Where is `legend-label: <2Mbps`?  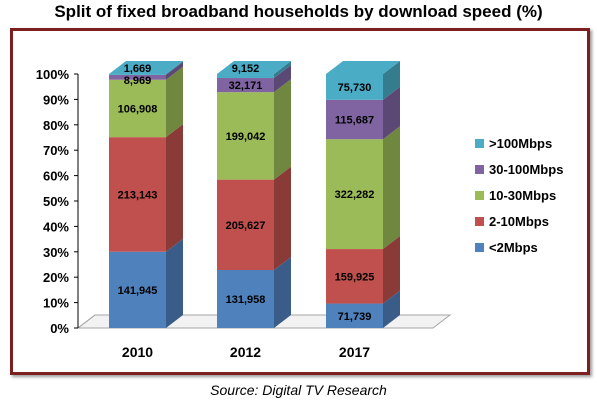
legend-label: <2Mbps is located at coordinates (513, 247).